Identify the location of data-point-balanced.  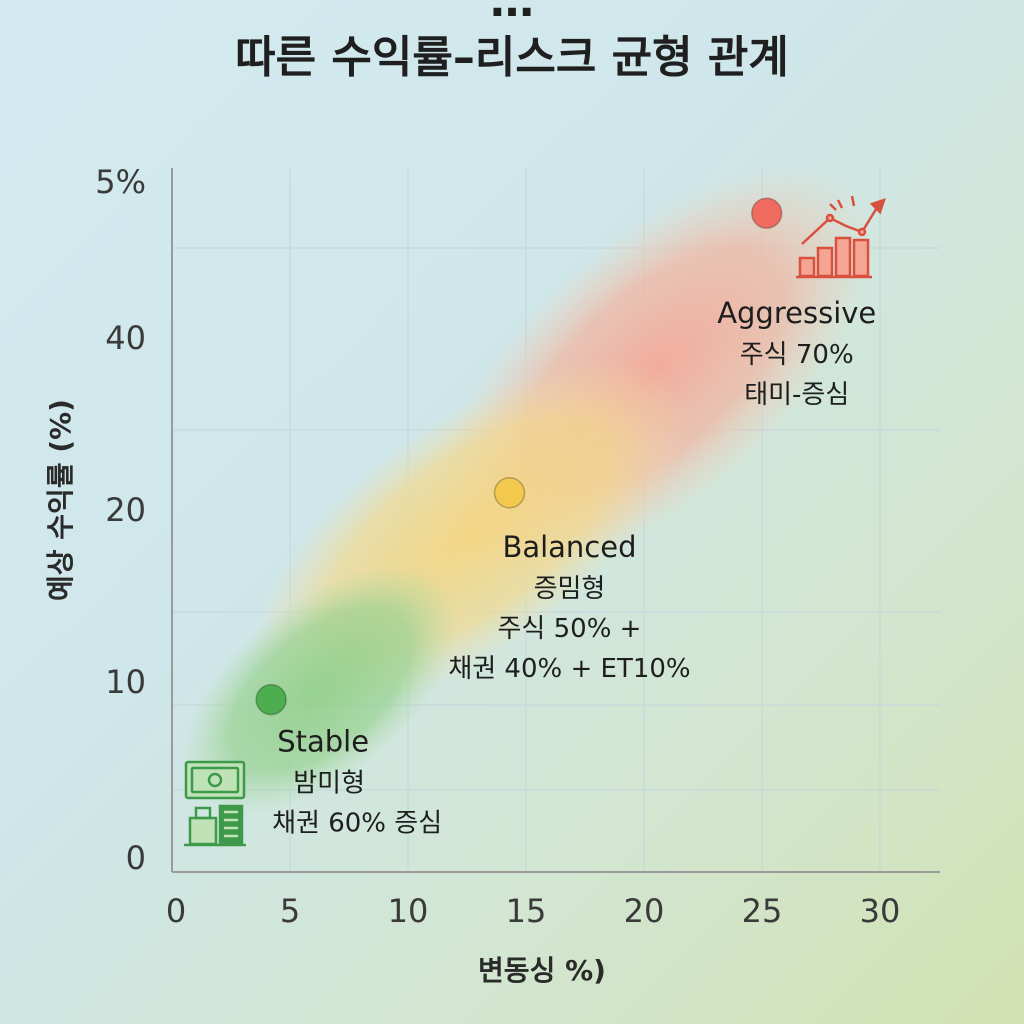
(509, 493).